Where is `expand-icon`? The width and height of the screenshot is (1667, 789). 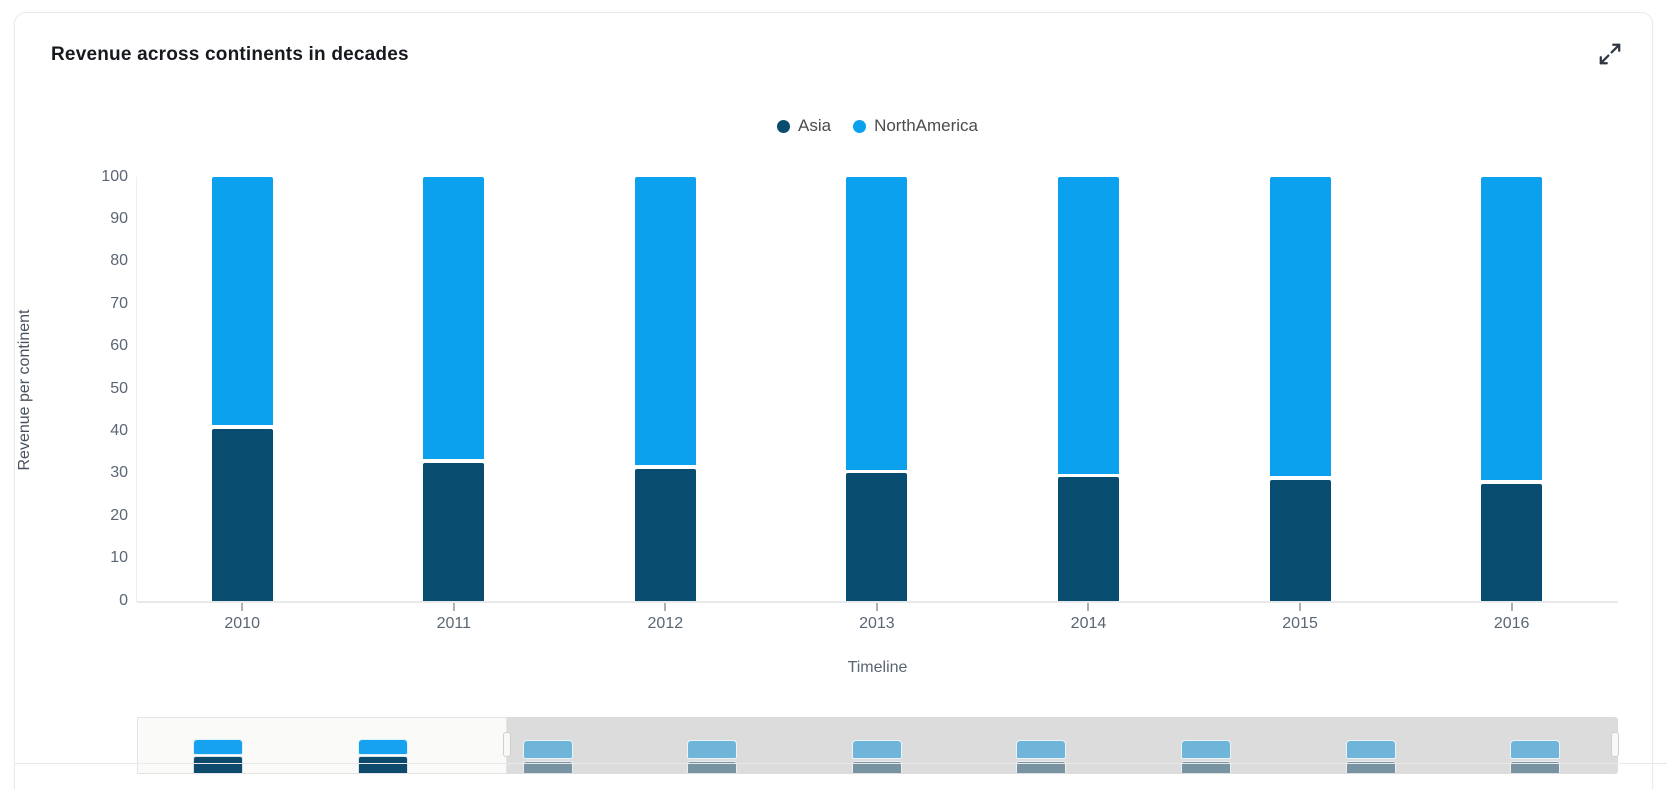
expand-icon is located at coordinates (1610, 55).